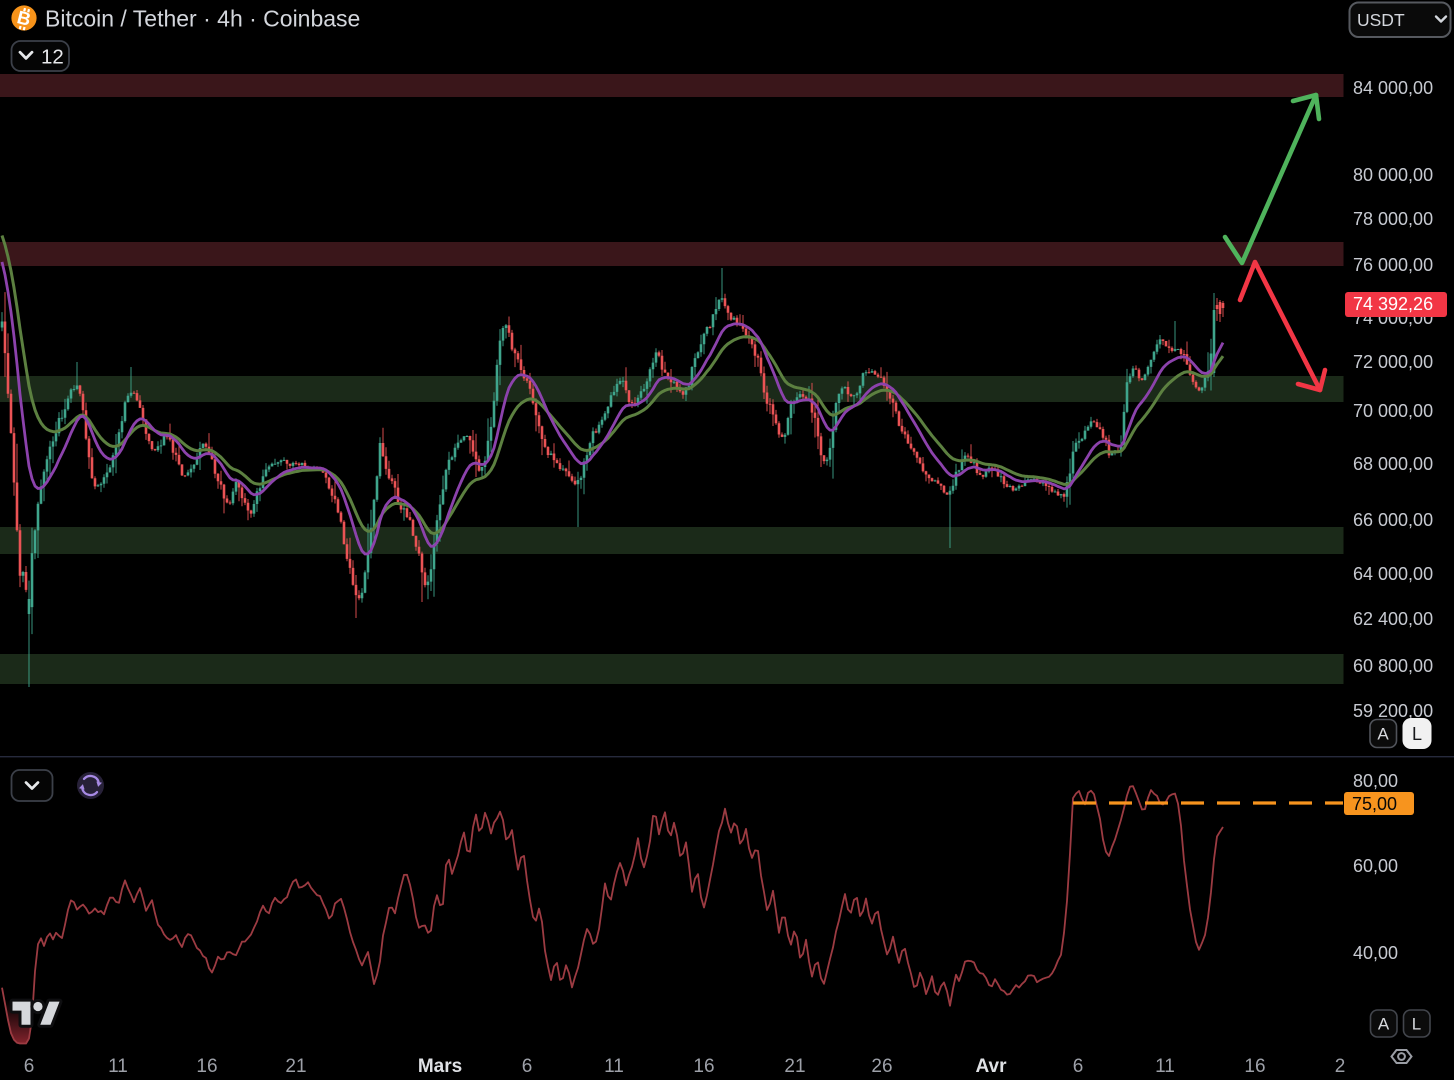 This screenshot has width=1454, height=1080. What do you see at coordinates (1375, 781) in the screenshot?
I see `svg-text: 80,00` at bounding box center [1375, 781].